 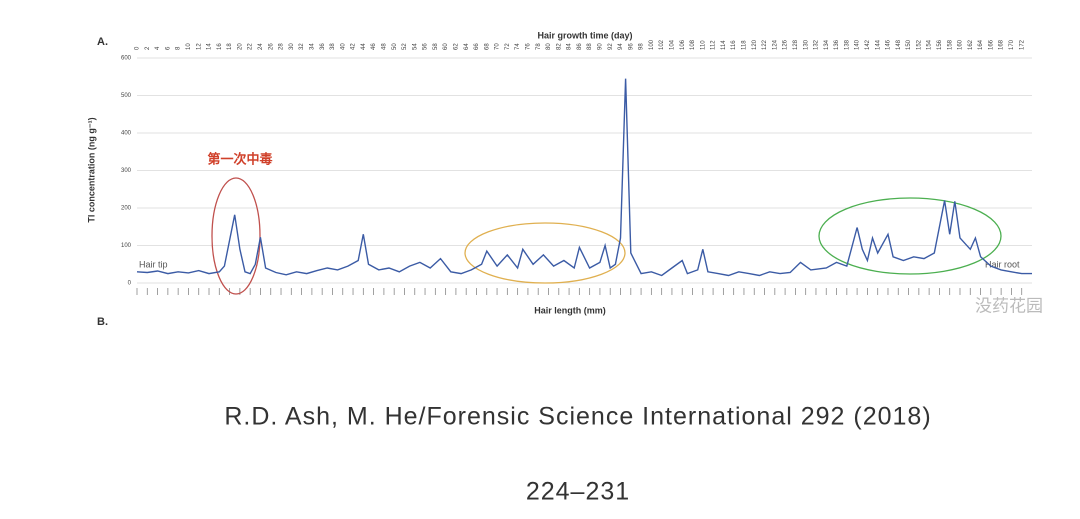 What do you see at coordinates (662, 44) in the screenshot?
I see `x-top-tick-label: 102` at bounding box center [662, 44].